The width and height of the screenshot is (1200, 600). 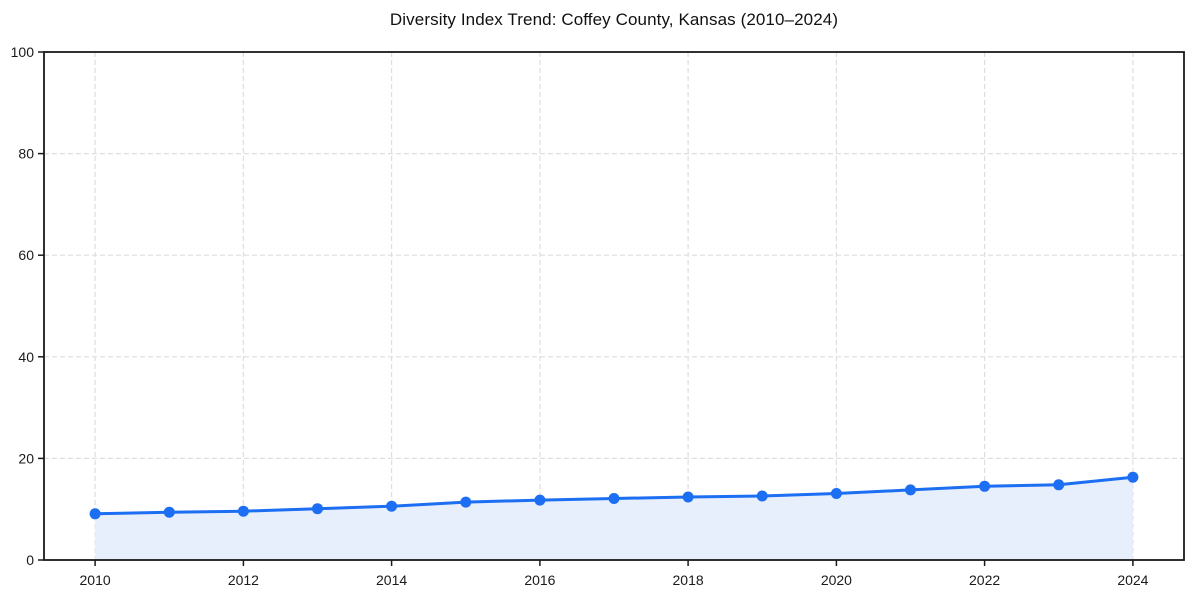 What do you see at coordinates (26, 154) in the screenshot?
I see `y-tick-label: 80` at bounding box center [26, 154].